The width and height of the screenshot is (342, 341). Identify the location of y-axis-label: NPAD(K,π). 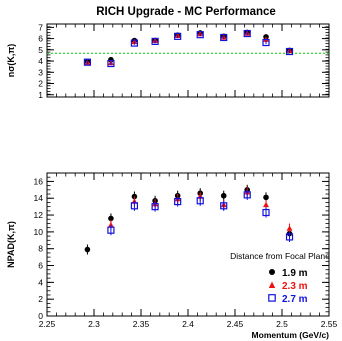
(11, 244).